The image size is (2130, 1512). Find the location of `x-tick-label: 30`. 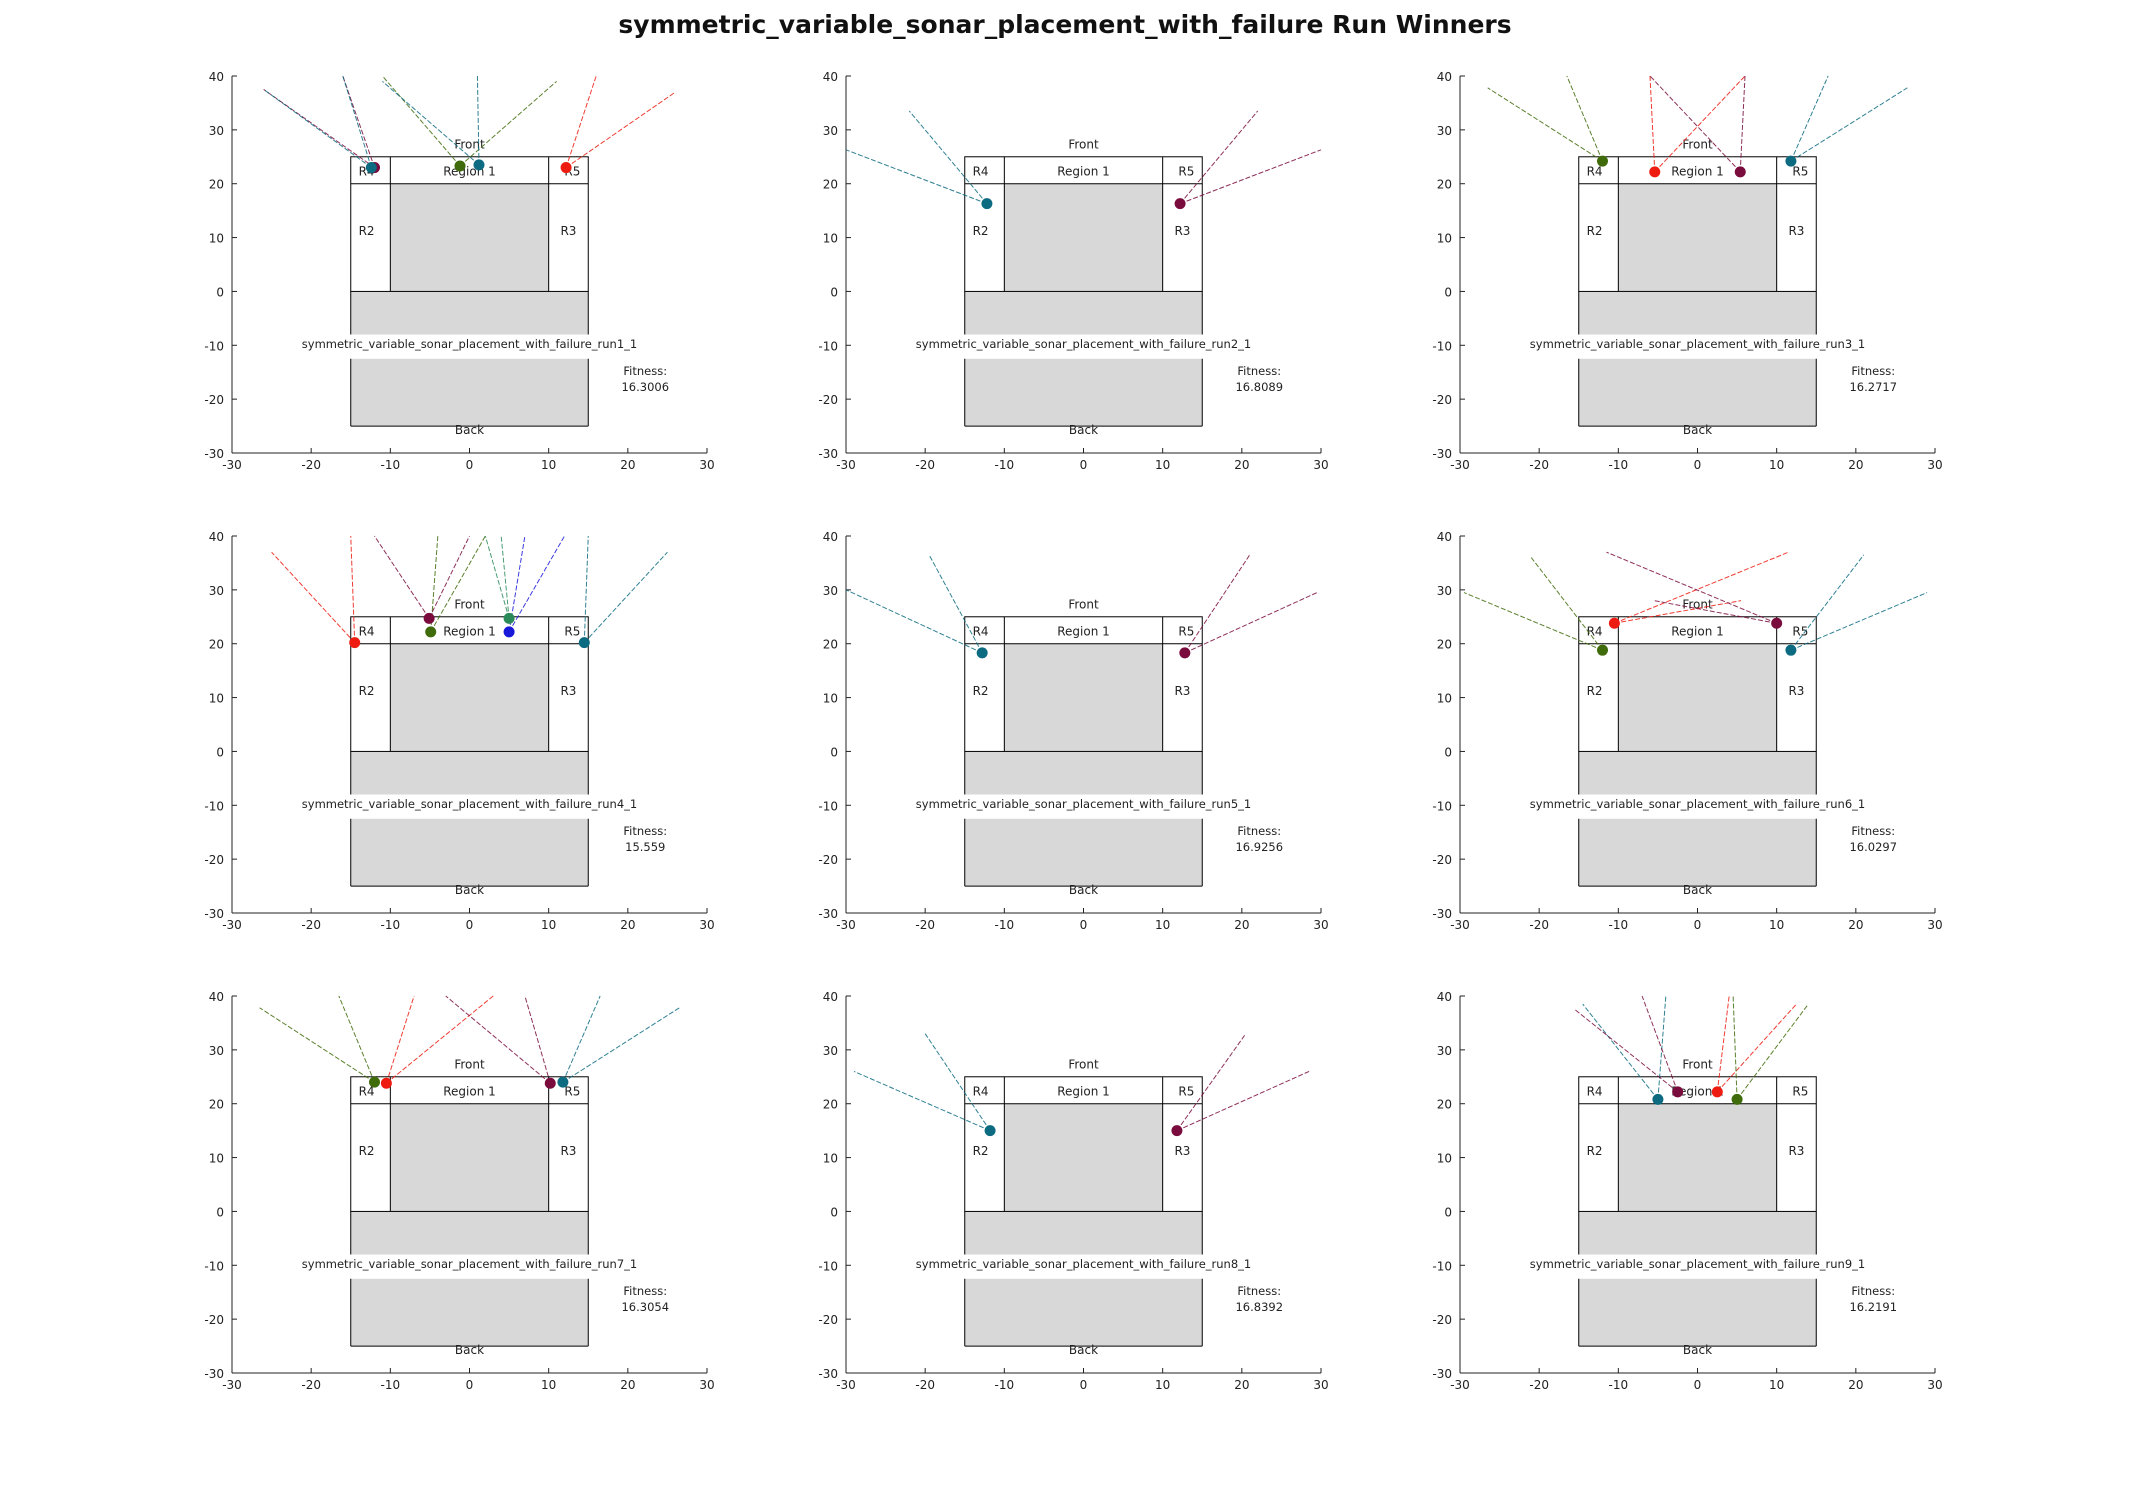

x-tick-label: 30 is located at coordinates (706, 465).